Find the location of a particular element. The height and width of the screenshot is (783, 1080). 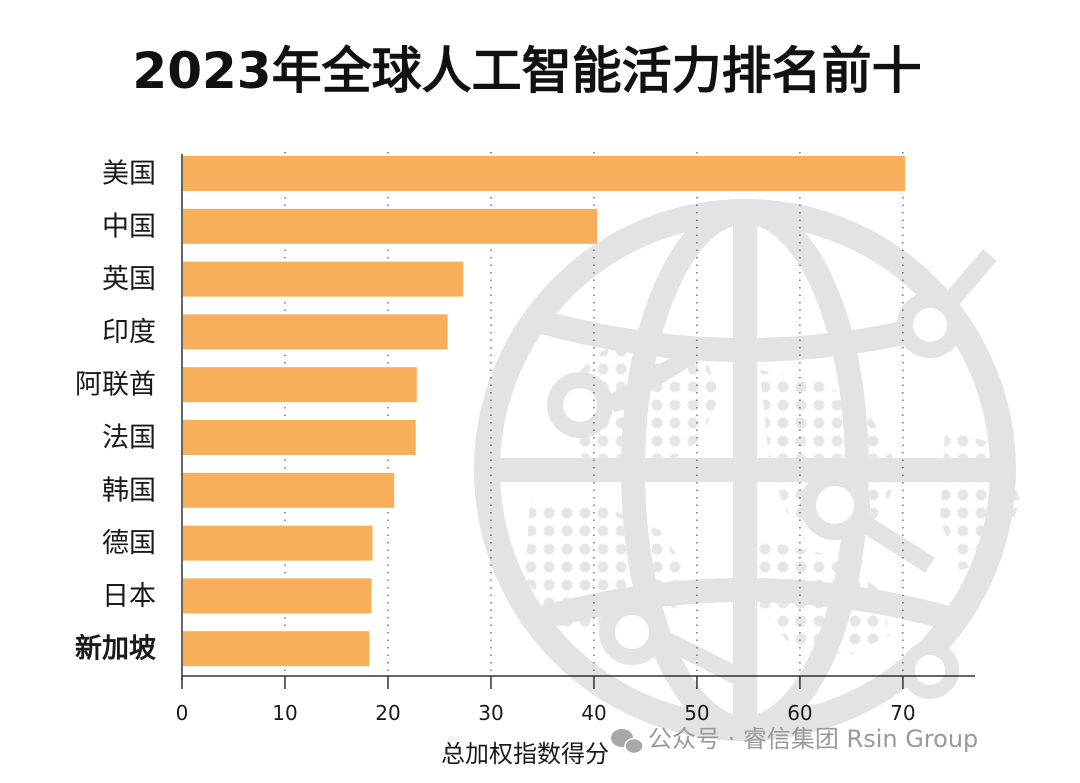

watermark-text: 公众号 · 睿信集团 Rsin Group is located at coordinates (813, 739).